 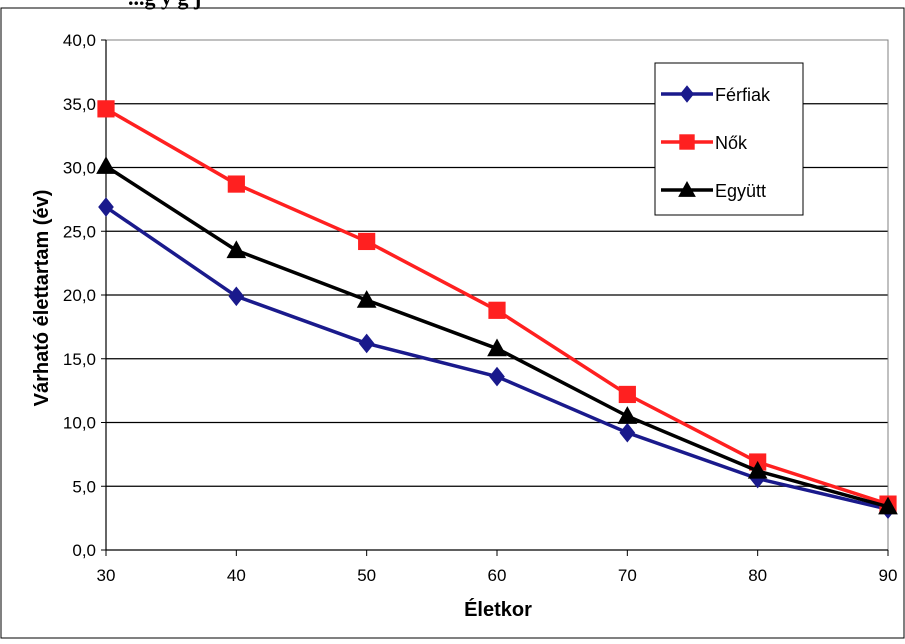 I want to click on y-tick-label: 30,0, so click(x=79, y=168).